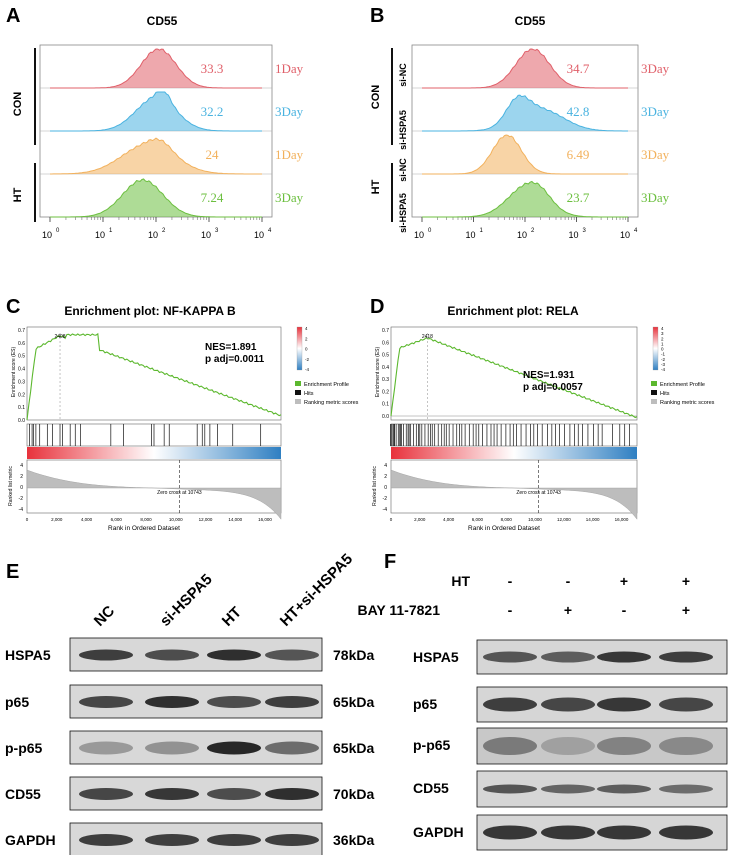 This screenshot has width=729, height=855. I want to click on gseaD-colorbar-tick: -1, so click(663, 354).